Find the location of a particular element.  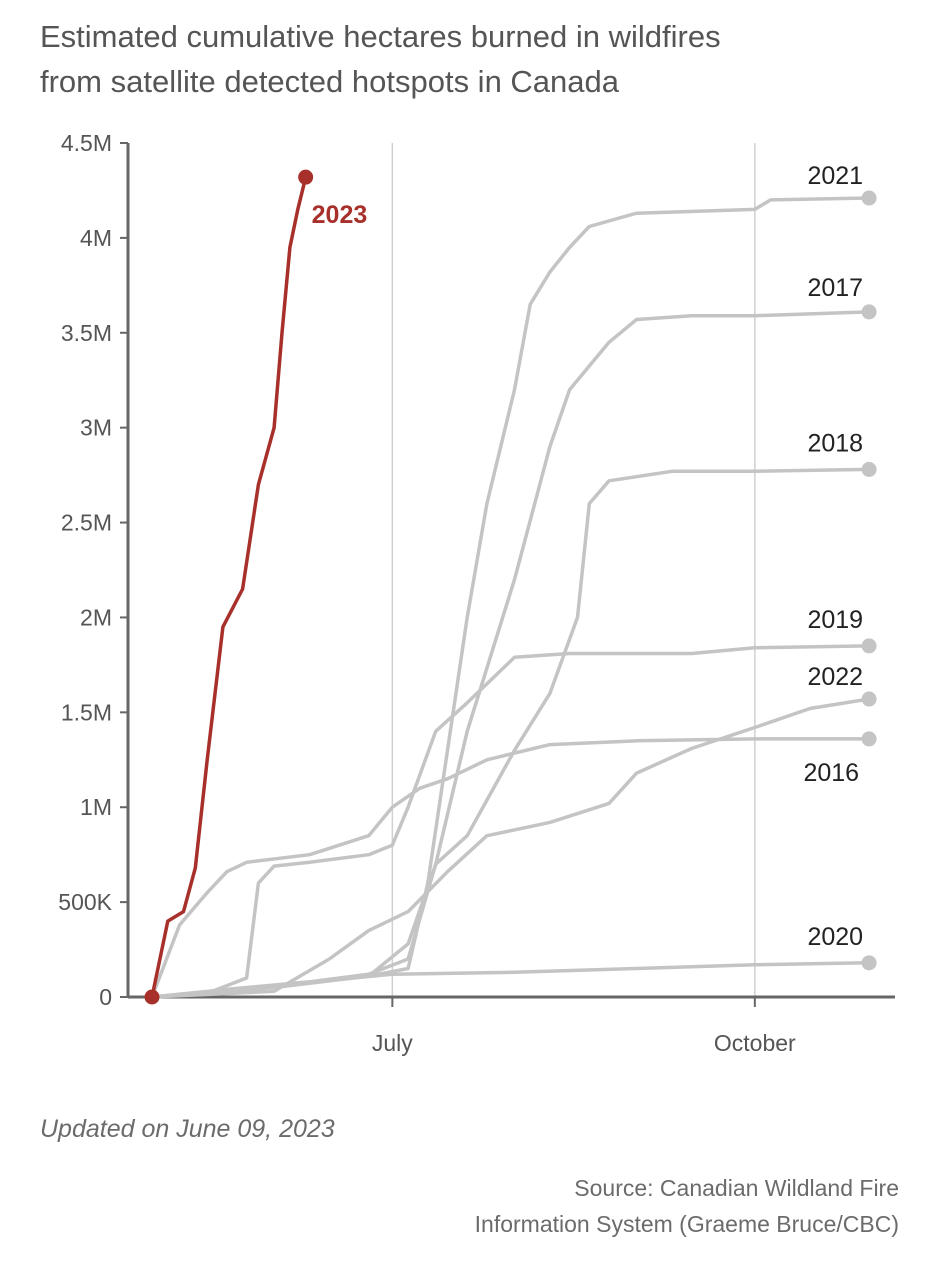

x-tick-label: July is located at coordinates (392, 1043).